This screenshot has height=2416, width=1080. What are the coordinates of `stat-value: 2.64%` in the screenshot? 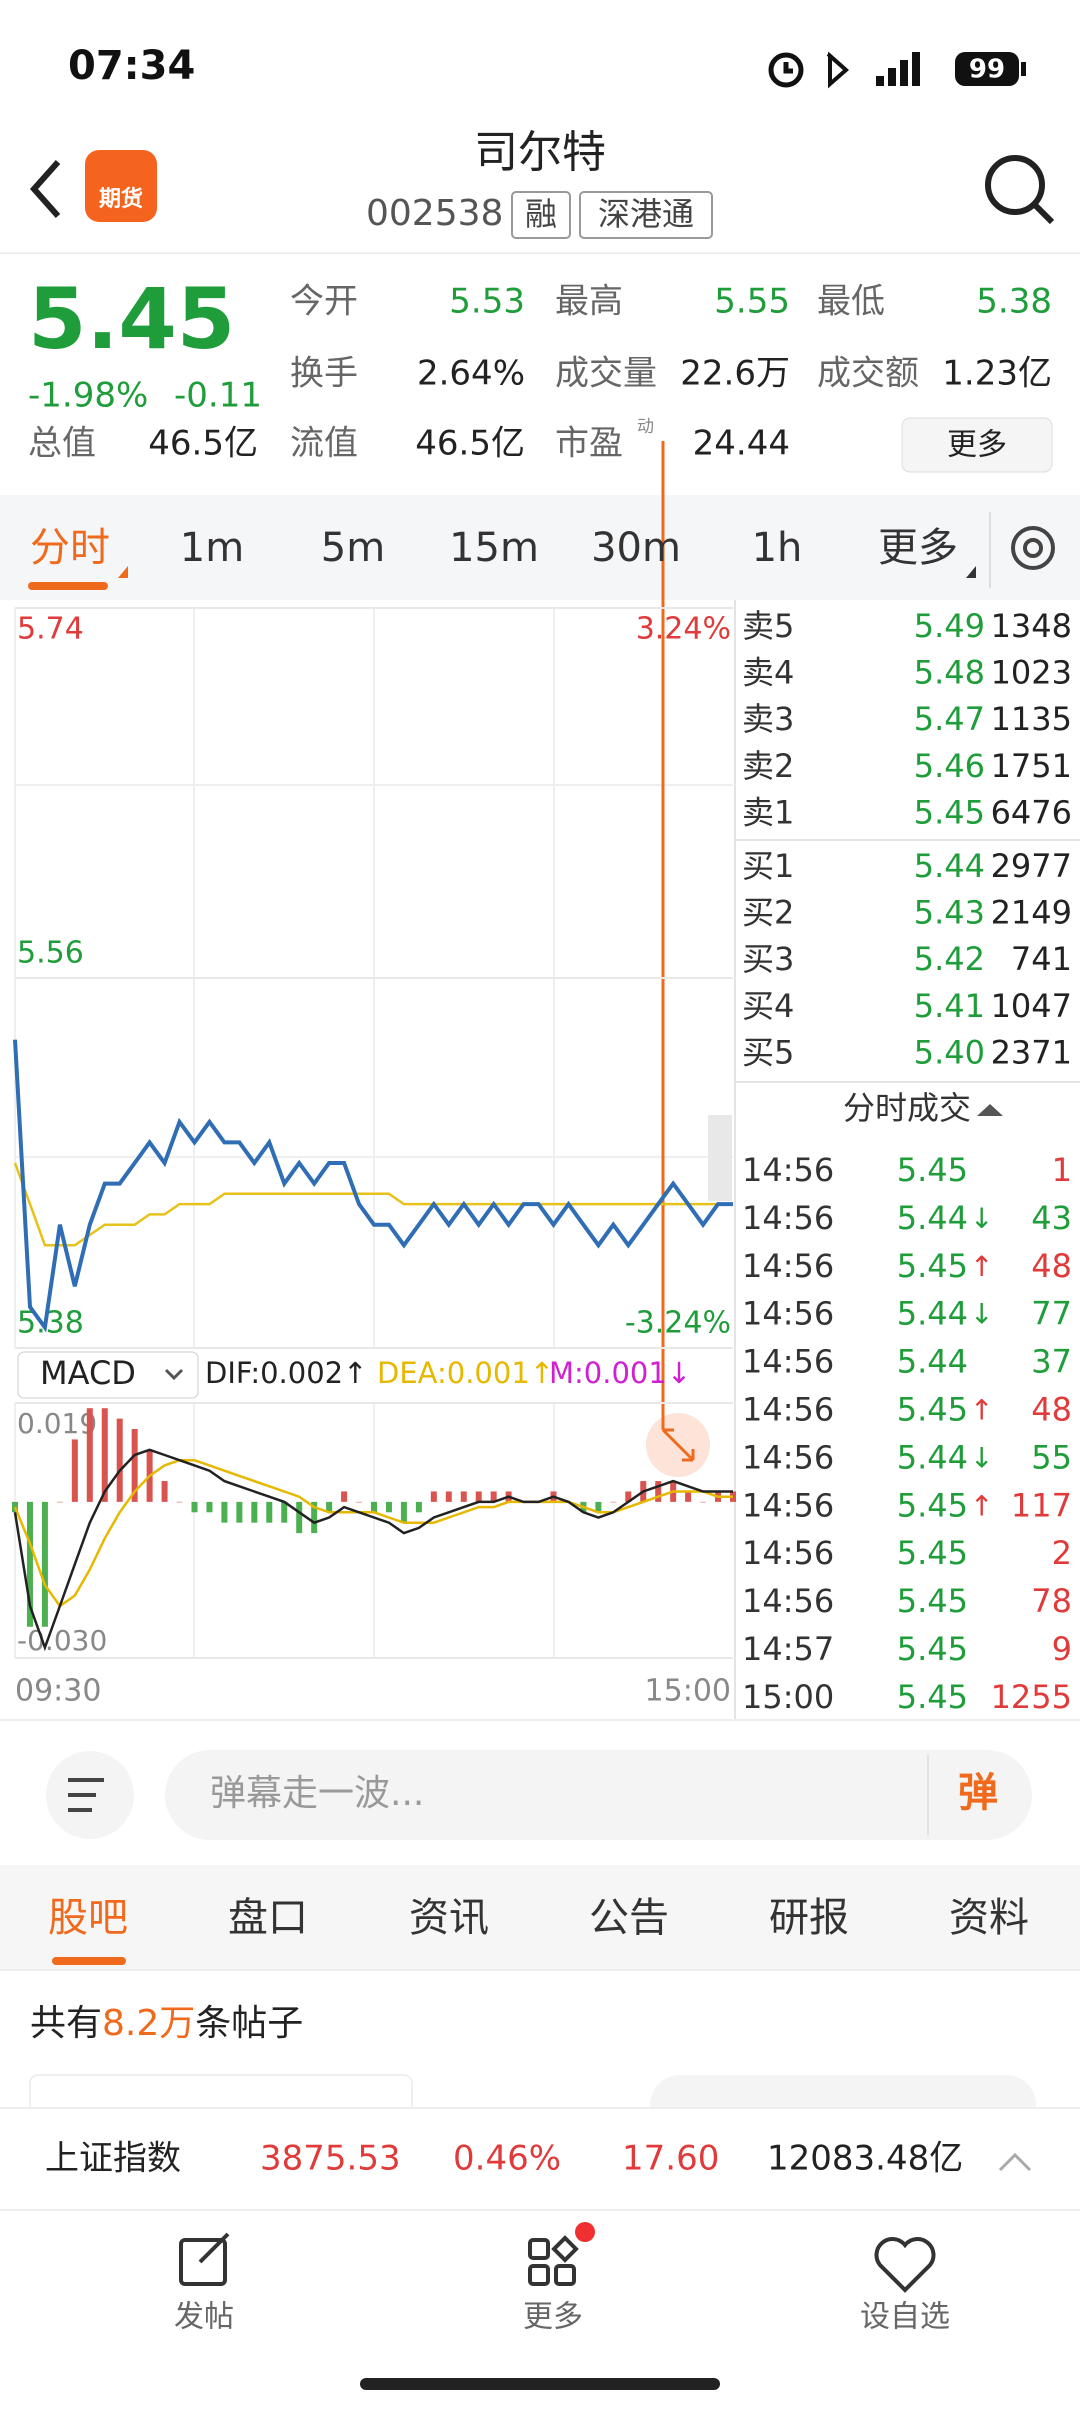 It's located at (471, 374).